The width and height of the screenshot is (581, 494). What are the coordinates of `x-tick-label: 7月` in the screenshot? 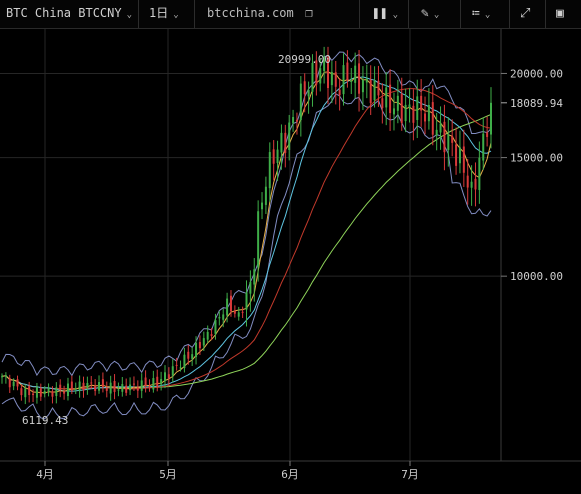 It's located at (410, 474).